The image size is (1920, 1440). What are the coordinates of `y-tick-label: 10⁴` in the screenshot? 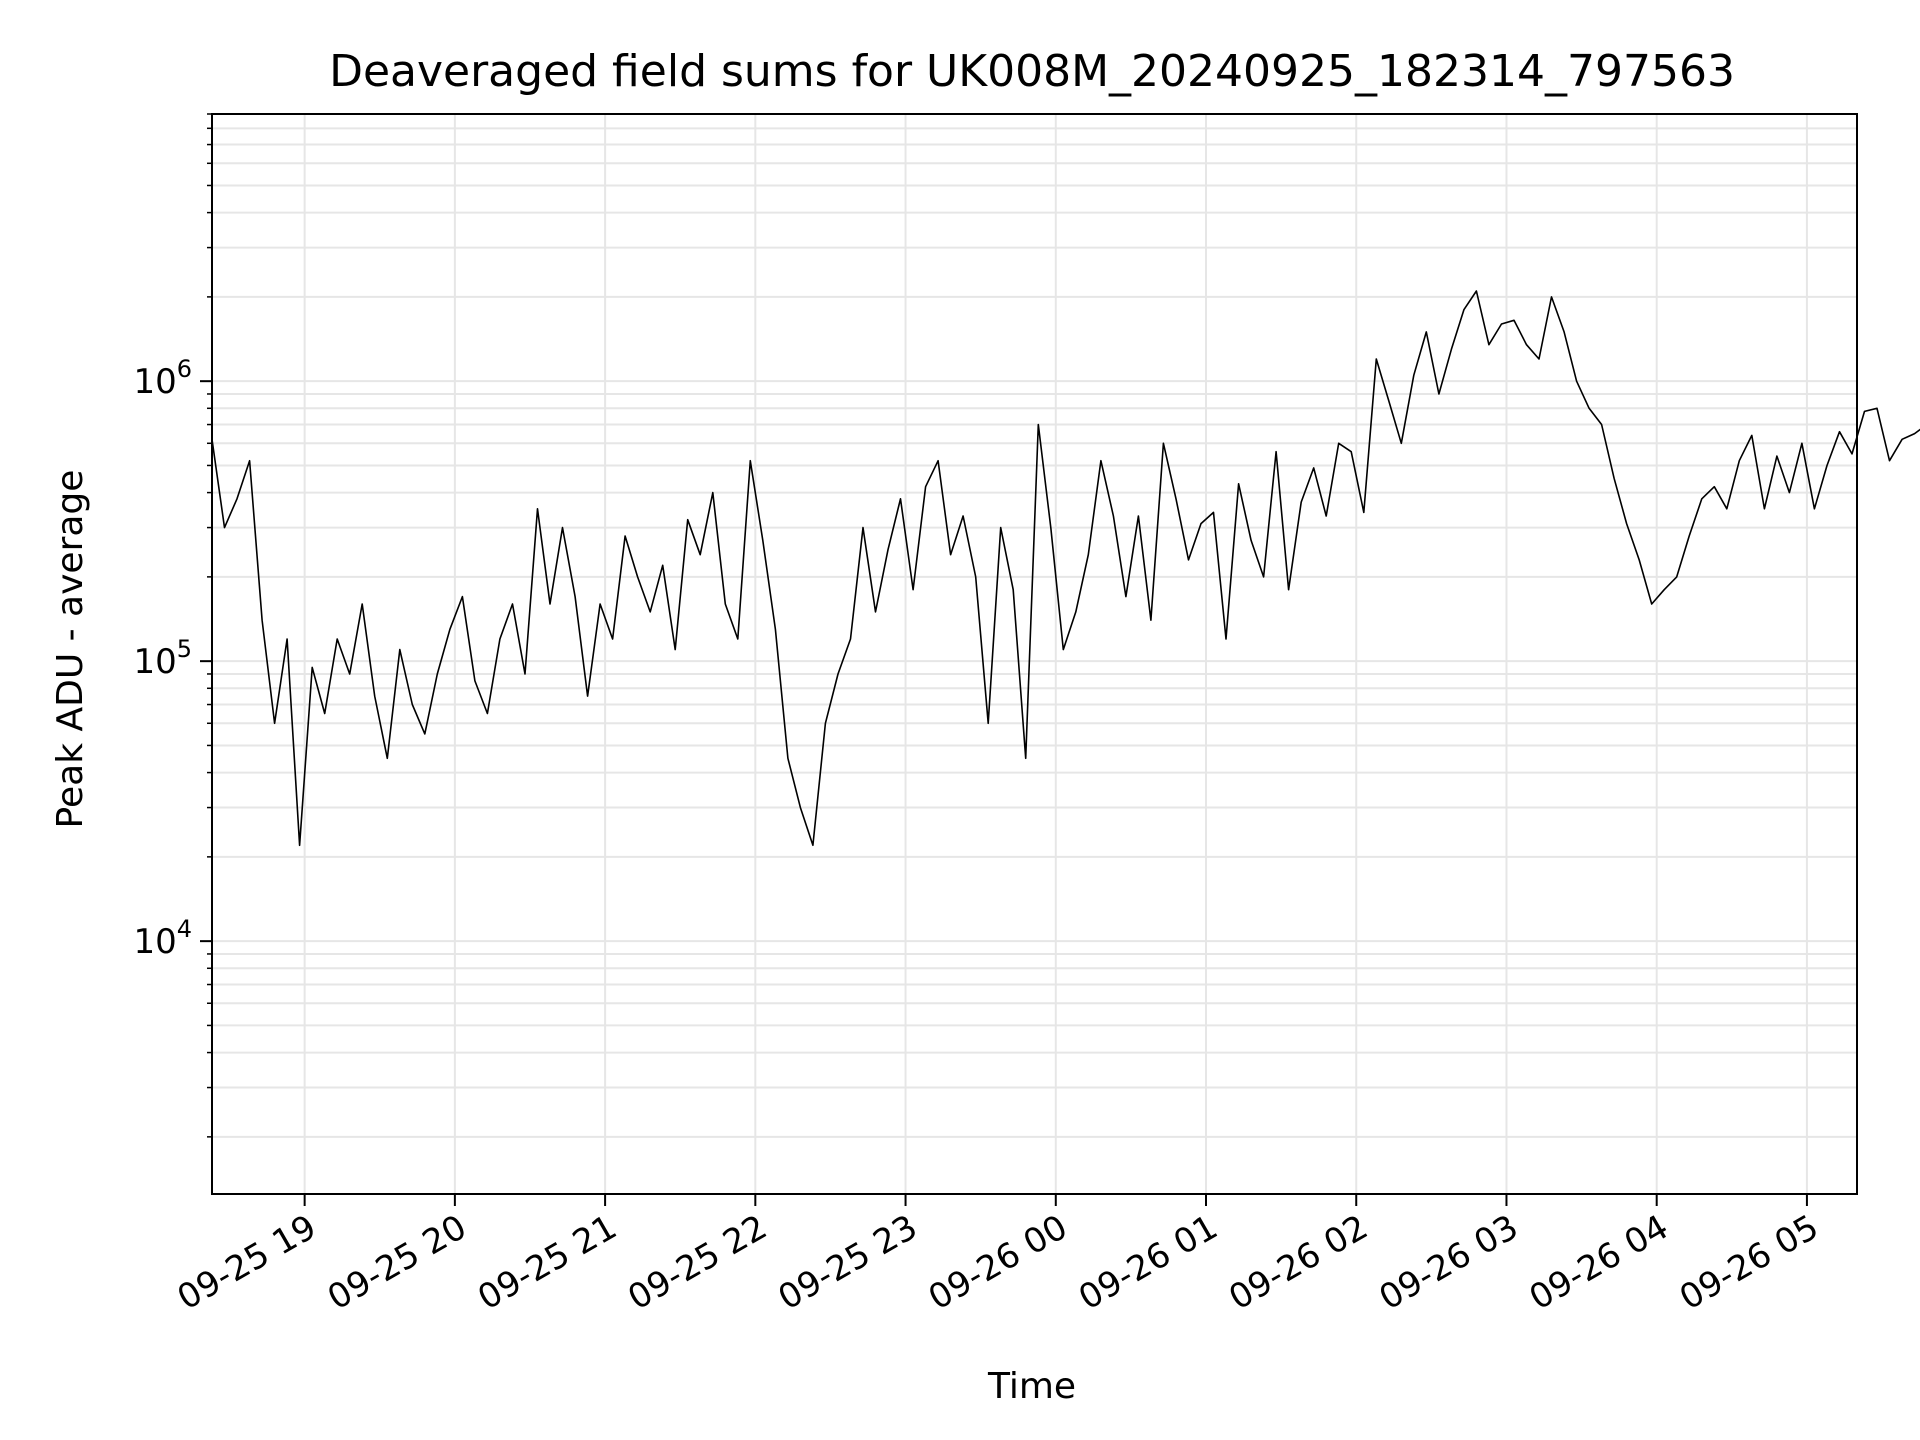 It's located at (162, 938).